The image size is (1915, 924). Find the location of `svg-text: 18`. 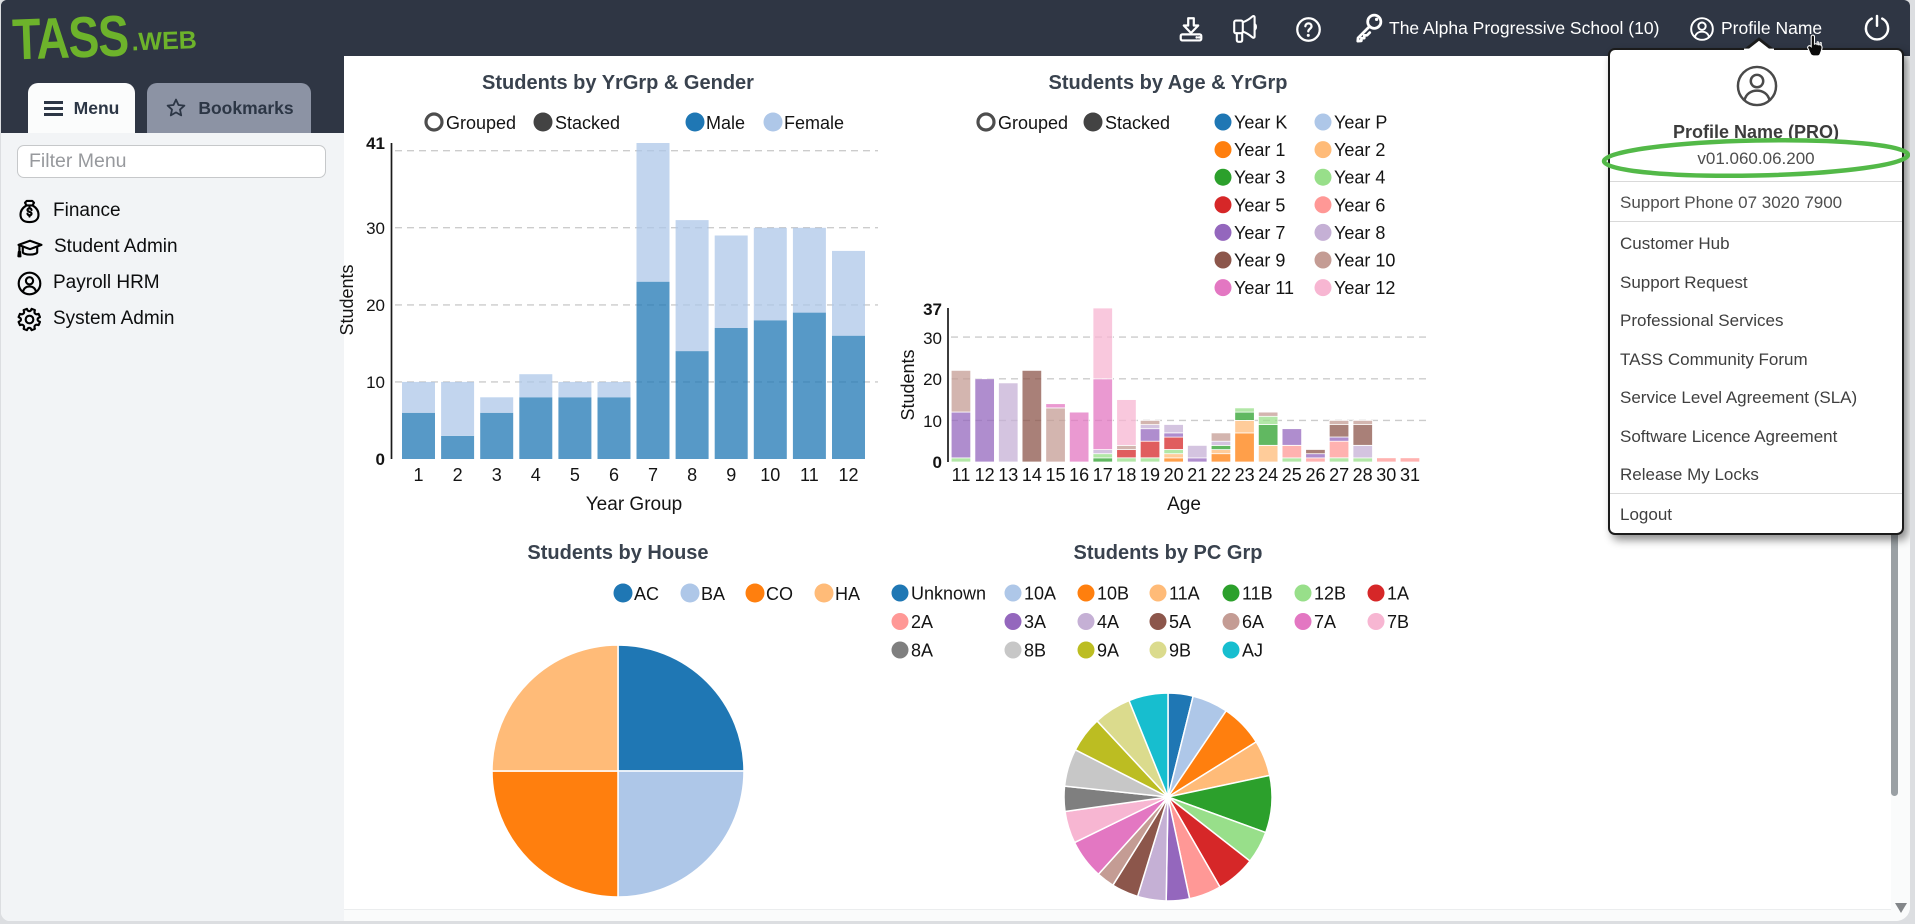

svg-text: 18 is located at coordinates (1126, 475).